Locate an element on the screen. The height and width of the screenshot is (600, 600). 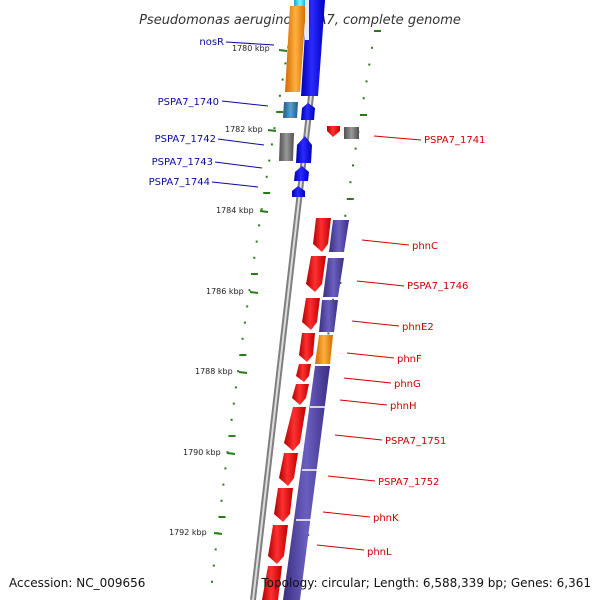
gene-label-phnK: phnK is located at coordinates (386, 518).